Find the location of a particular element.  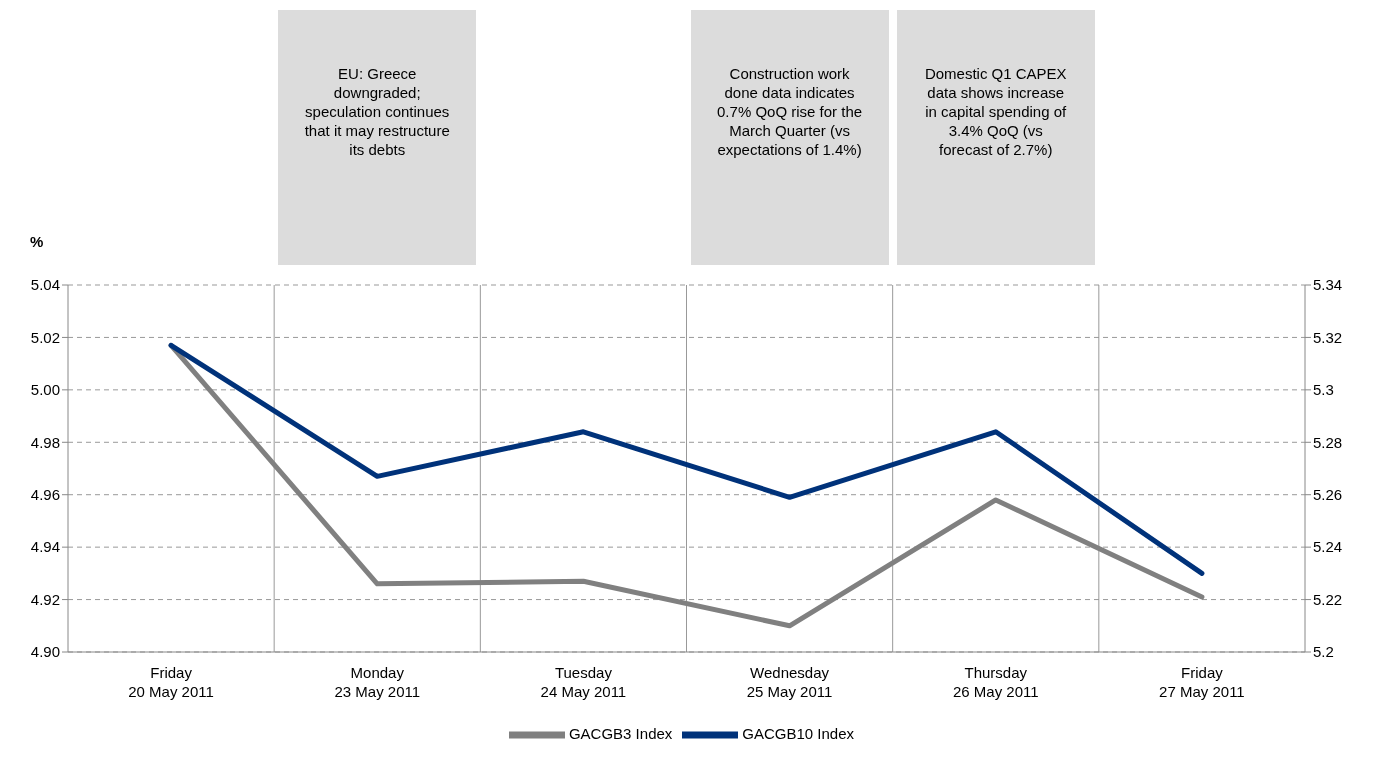

text: EU: Greece downgraded; speculation continues that it may restructure its debts is located at coordinates (377, 137).